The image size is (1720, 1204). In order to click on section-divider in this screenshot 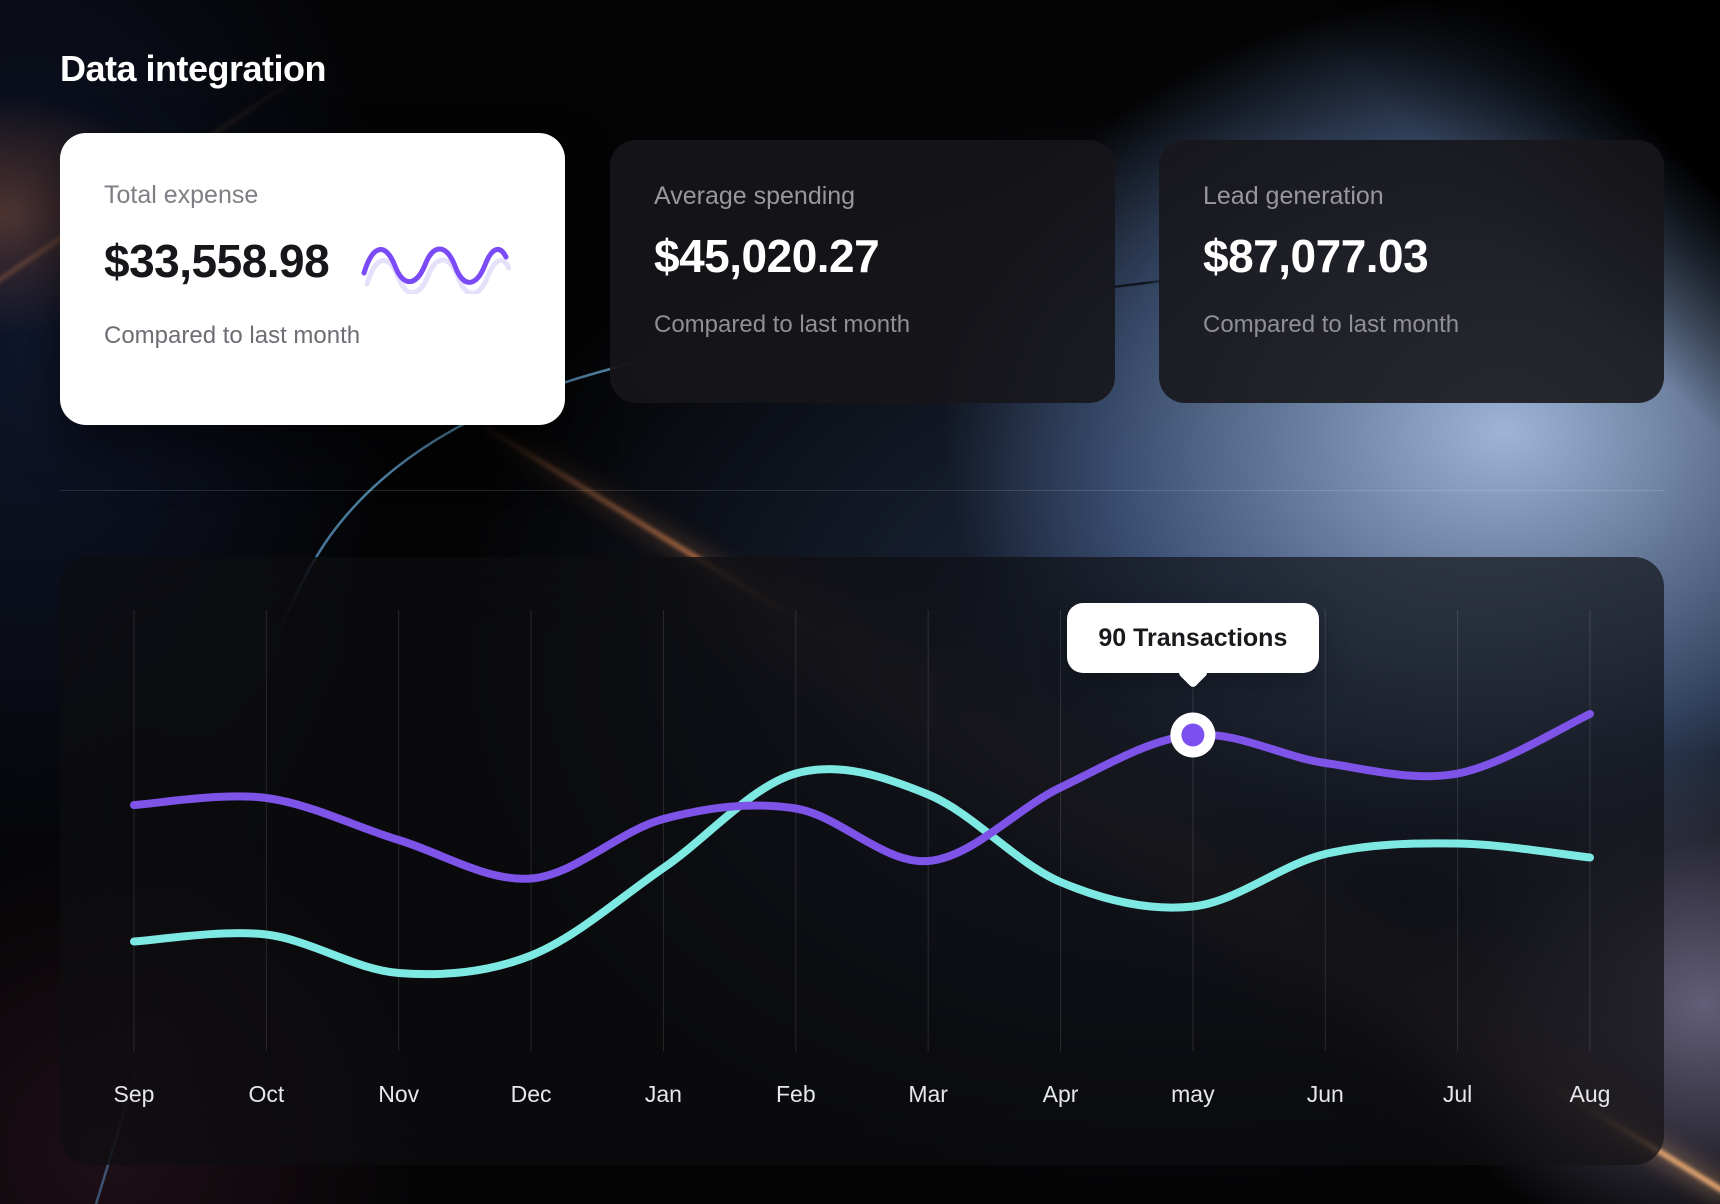, I will do `click(862, 490)`.